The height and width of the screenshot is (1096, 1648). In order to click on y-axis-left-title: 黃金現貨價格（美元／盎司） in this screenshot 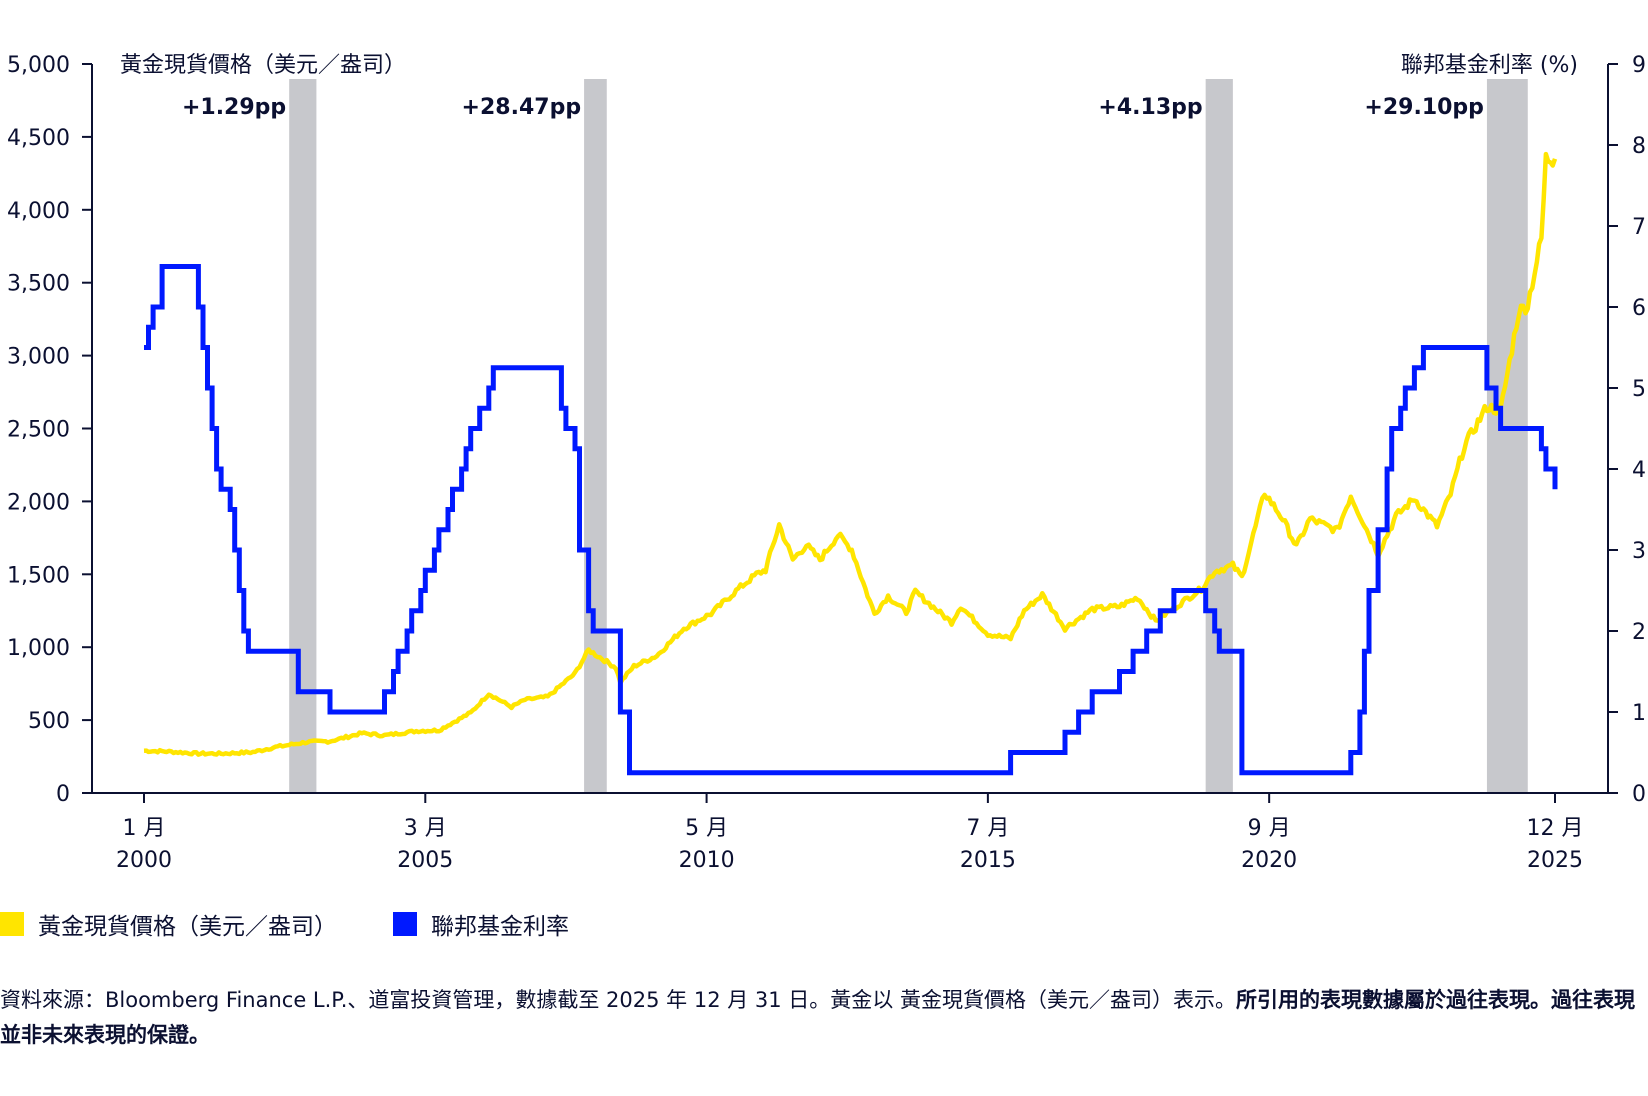, I will do `click(263, 65)`.